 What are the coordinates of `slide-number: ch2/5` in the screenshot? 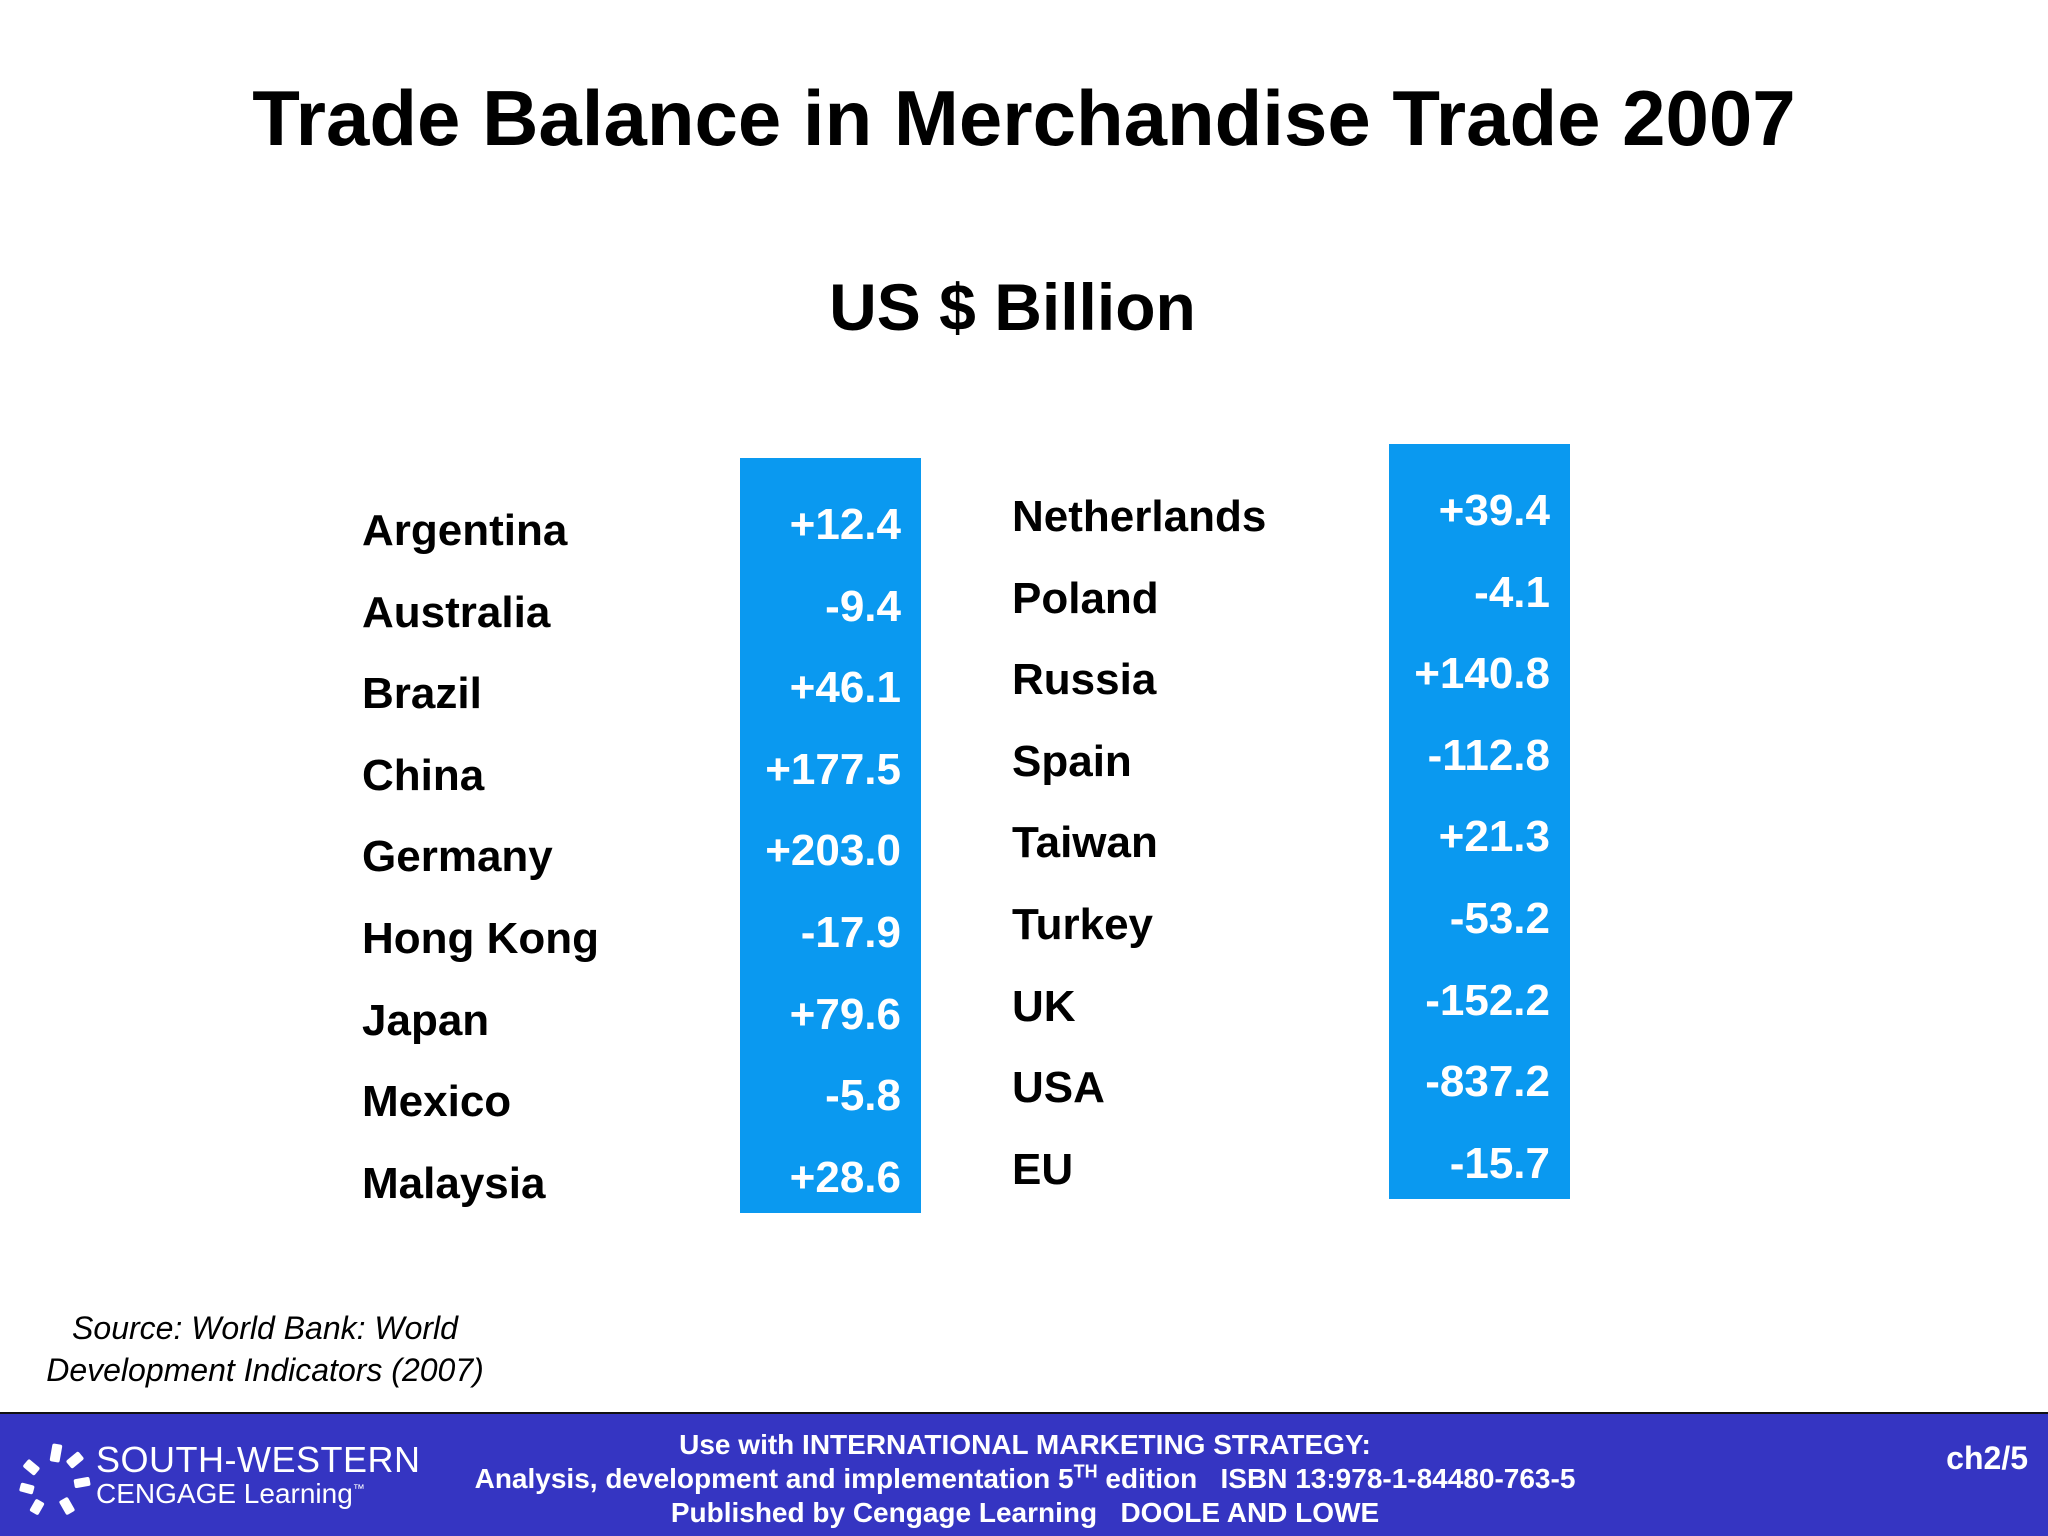 It's located at (1987, 1458).